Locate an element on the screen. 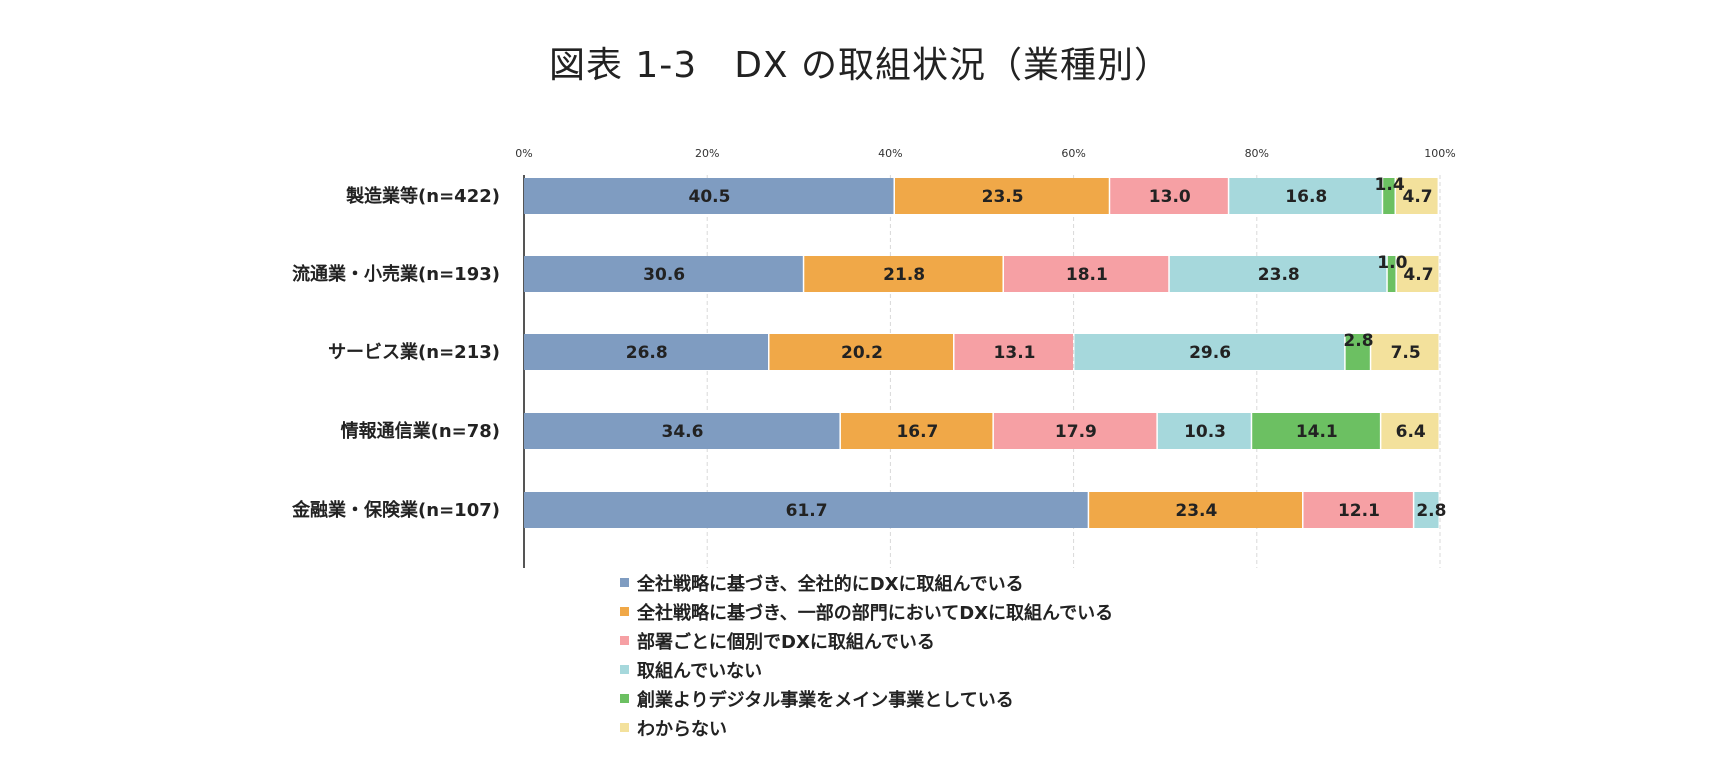 This screenshot has width=1720, height=774. data-label: 21.8 is located at coordinates (904, 275).